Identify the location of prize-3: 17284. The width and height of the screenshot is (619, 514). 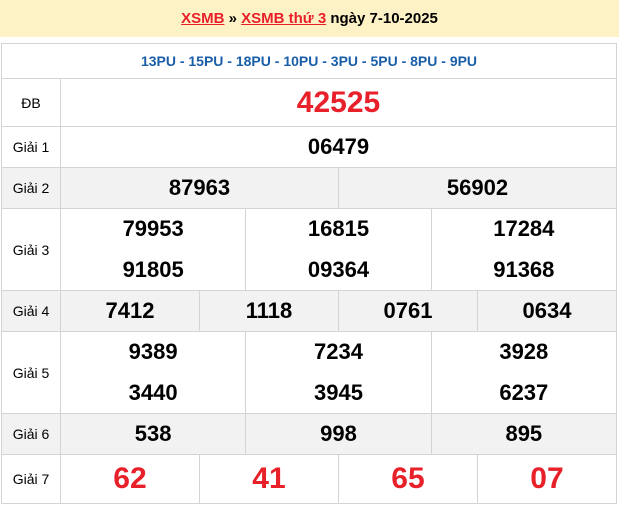
(524, 229).